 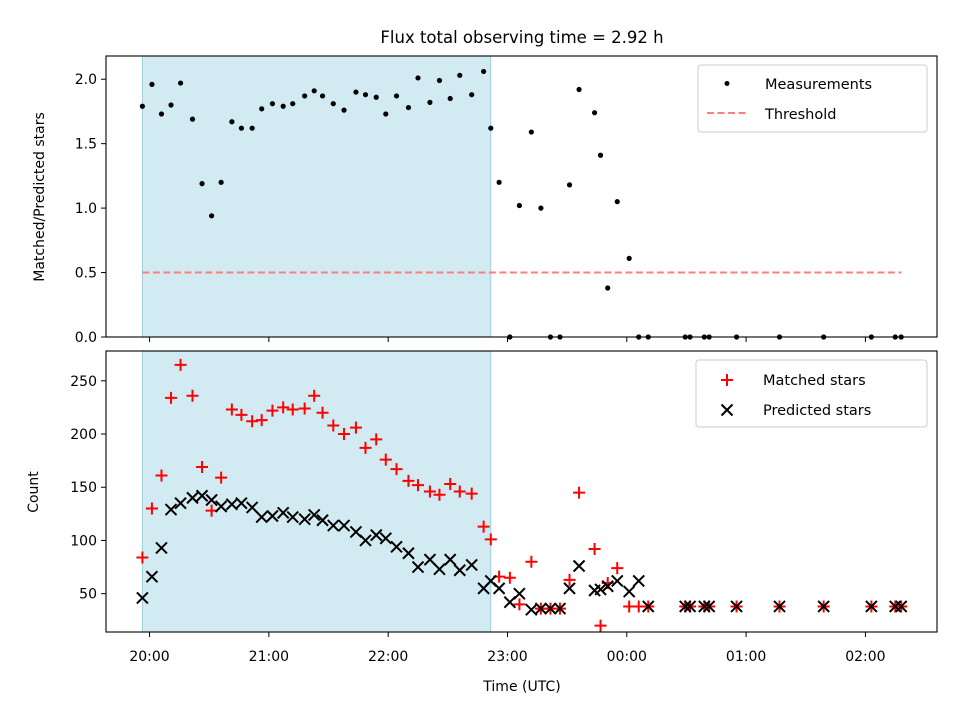 I want to click on y-tick-label: 1.0, so click(x=86, y=209).